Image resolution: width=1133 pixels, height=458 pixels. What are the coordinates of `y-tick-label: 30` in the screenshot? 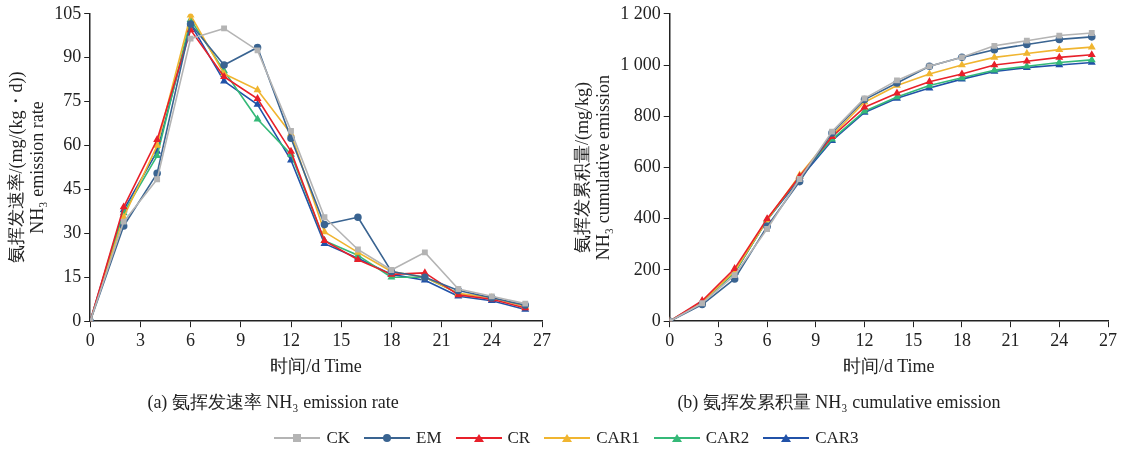 It's located at (72, 232).